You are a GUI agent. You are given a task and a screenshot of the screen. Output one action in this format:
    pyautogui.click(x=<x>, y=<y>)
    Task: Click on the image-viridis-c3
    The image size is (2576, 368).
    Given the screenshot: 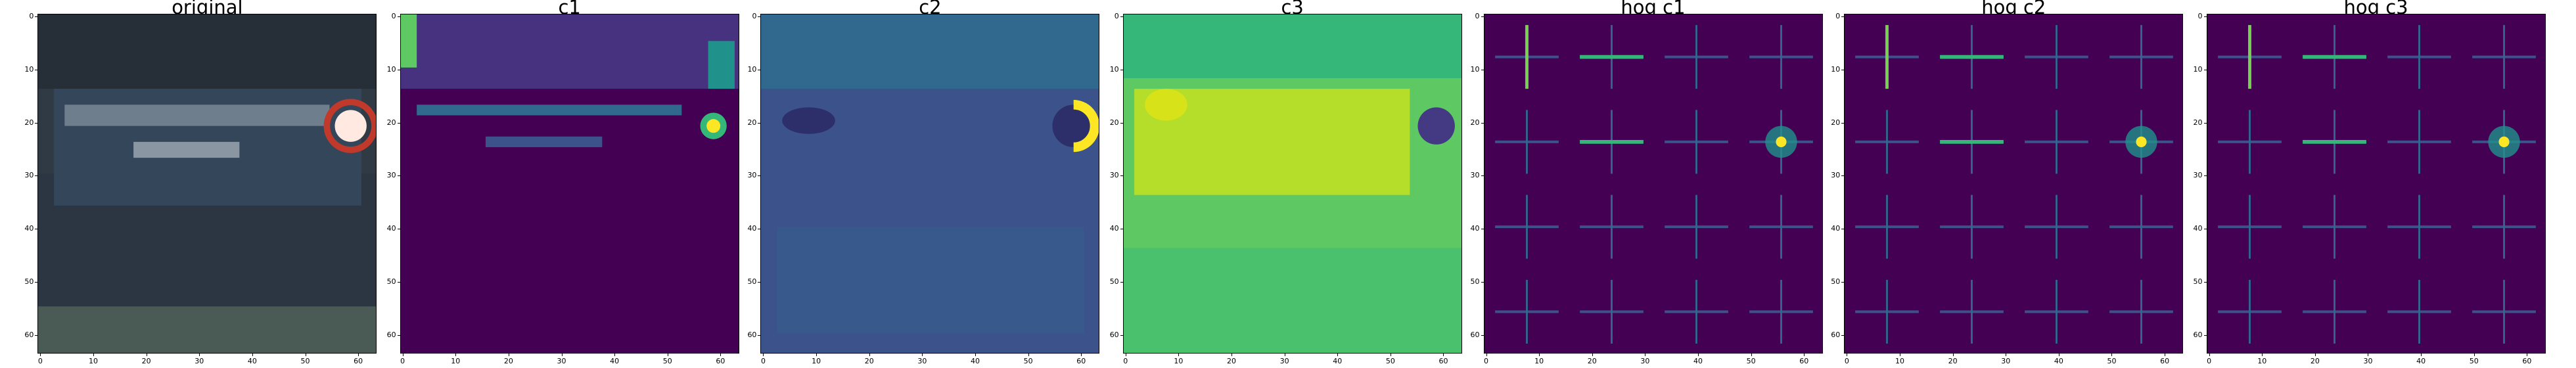 What is the action you would take?
    pyautogui.click(x=1292, y=183)
    